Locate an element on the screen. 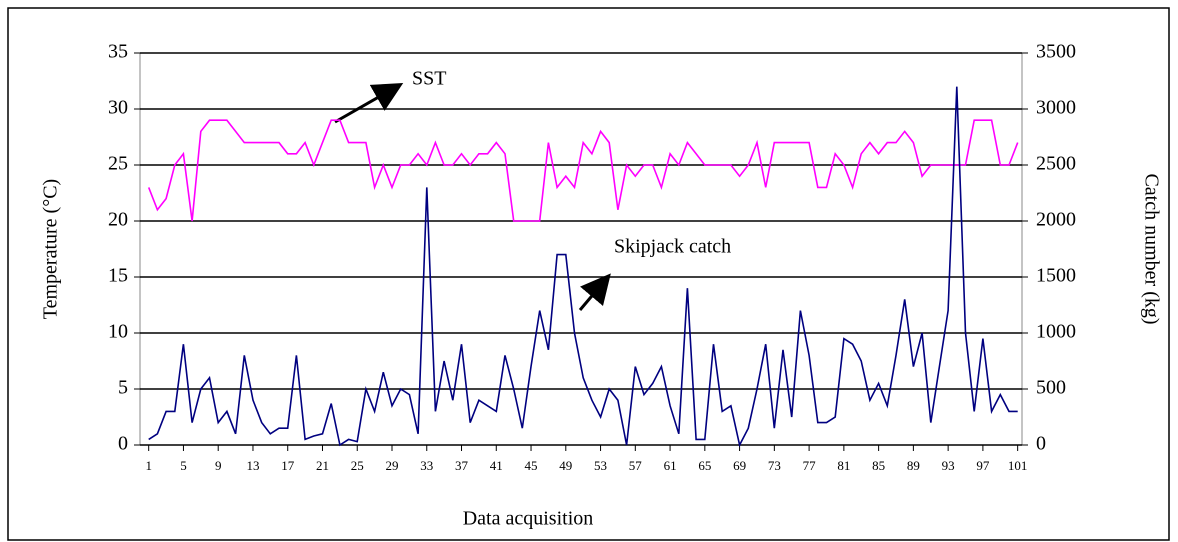  y2-tick-label: 2500 is located at coordinates (1056, 164).